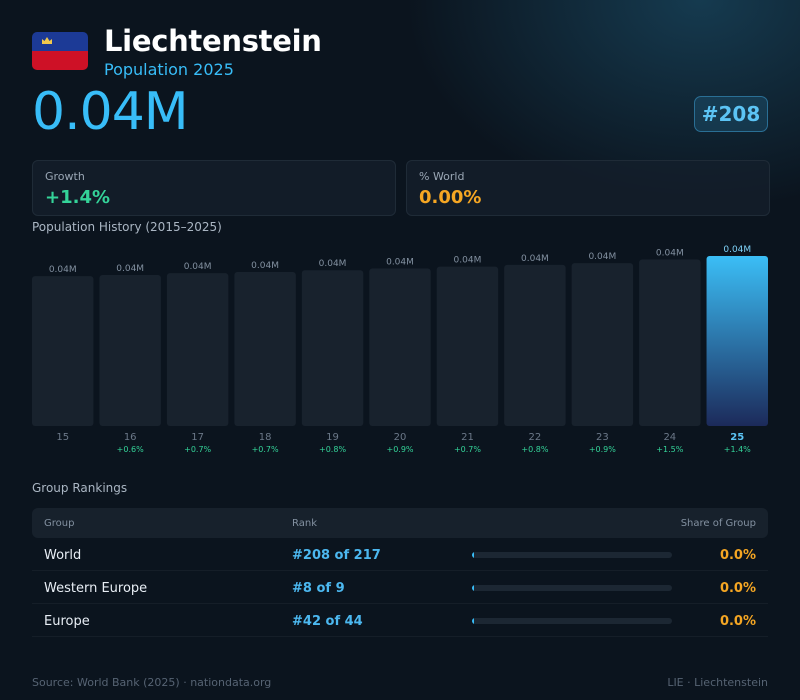  Describe the element at coordinates (467, 437) in the screenshot. I see `tick-label: 21` at that location.